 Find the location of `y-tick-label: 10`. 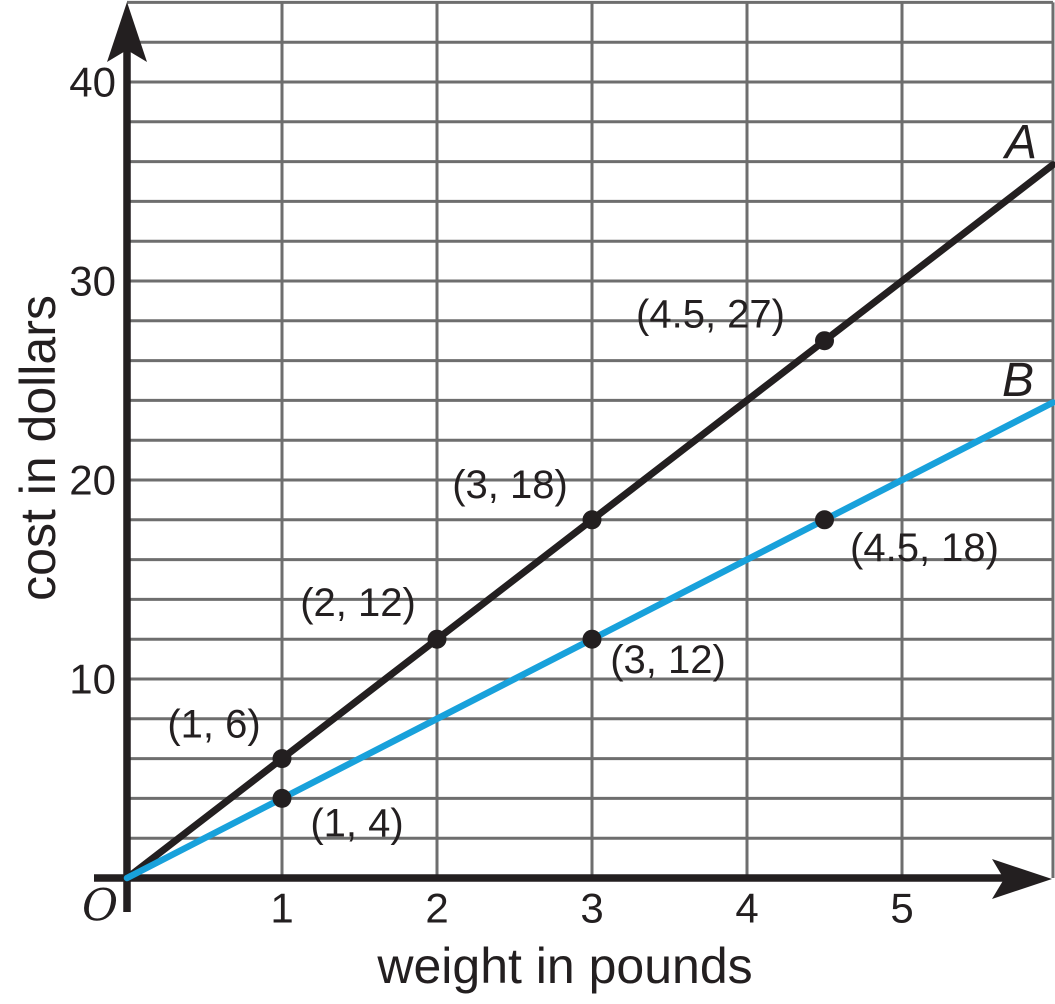

y-tick-label: 10 is located at coordinates (92, 679).